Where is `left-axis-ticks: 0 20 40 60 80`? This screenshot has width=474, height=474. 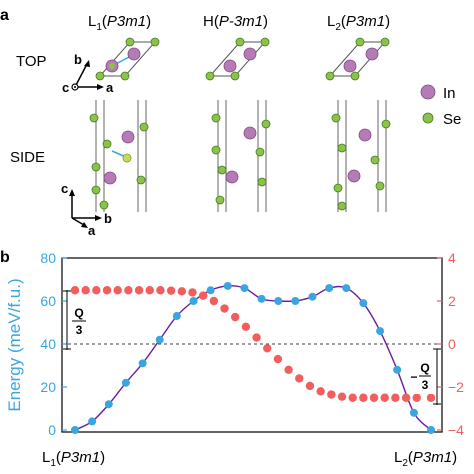 left-axis-ticks: 0 20 40 60 80 is located at coordinates (53, 344).